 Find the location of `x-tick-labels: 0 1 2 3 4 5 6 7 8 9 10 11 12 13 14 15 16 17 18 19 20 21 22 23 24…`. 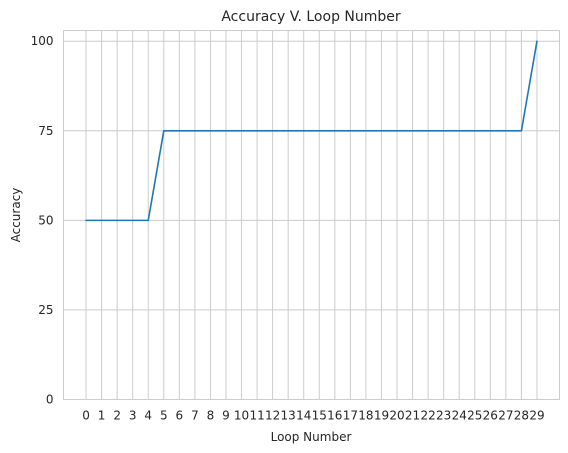

x-tick-labels: 0 1 2 3 4 5 6 7 8 9 10 11 12 13 14 15 16 17 18 19 20 21 22 23 24… is located at coordinates (313, 416).